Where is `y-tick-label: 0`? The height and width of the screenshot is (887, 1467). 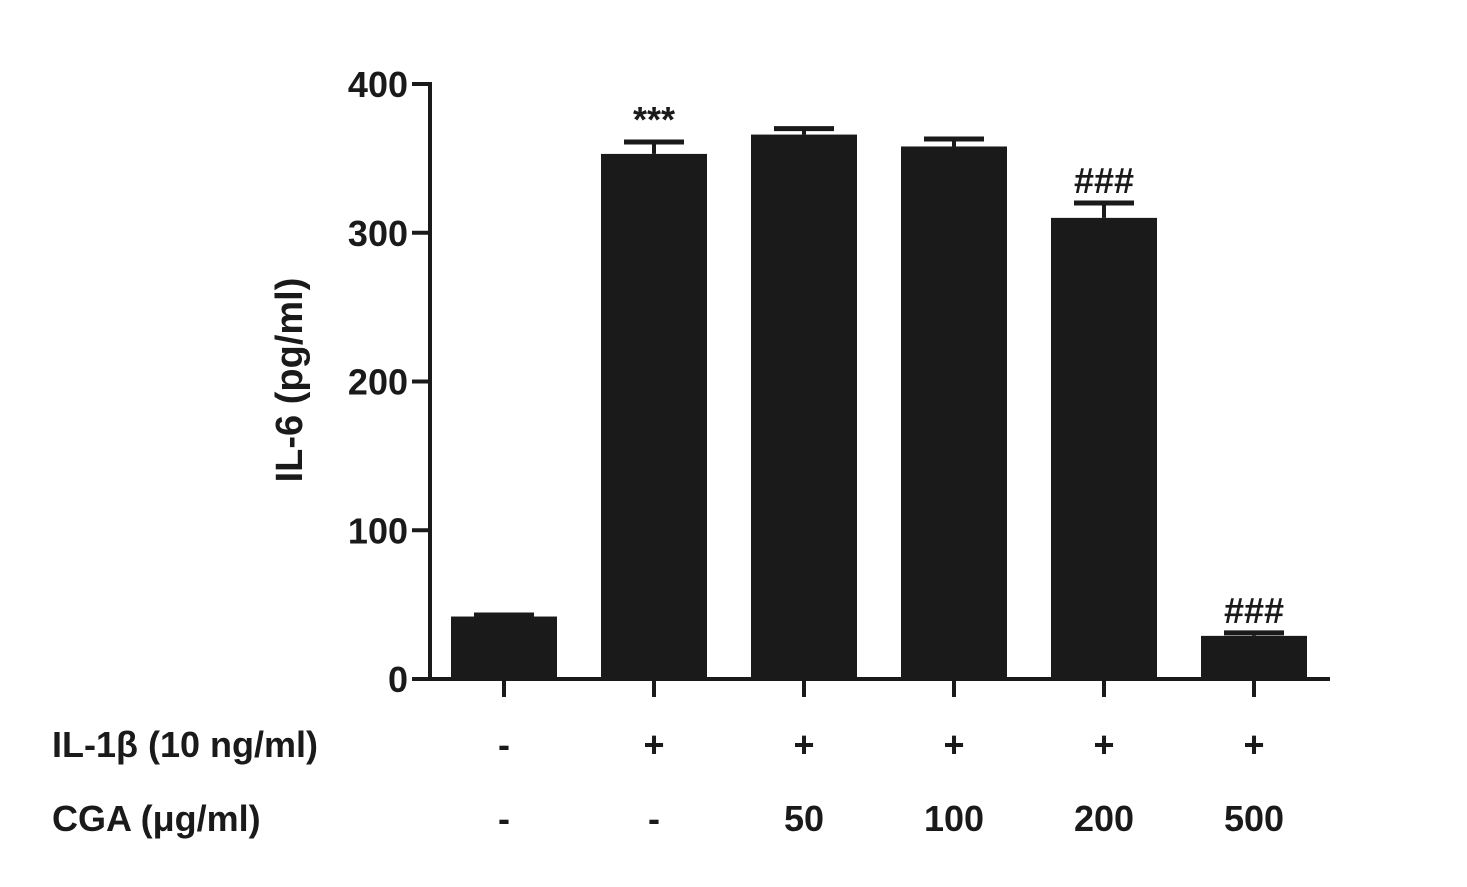
y-tick-label: 0 is located at coordinates (398, 679).